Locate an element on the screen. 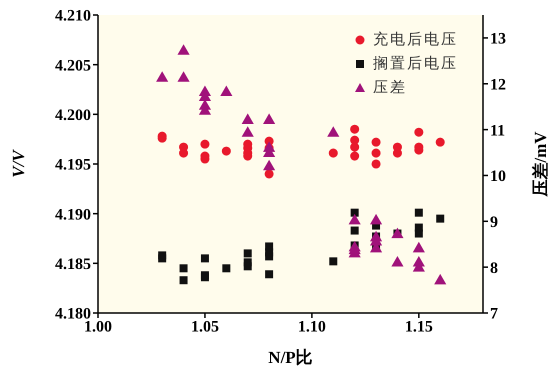 Image resolution: width=559 pixels, height=379 pixels. y-tick-label: 4.200 is located at coordinates (73, 115).